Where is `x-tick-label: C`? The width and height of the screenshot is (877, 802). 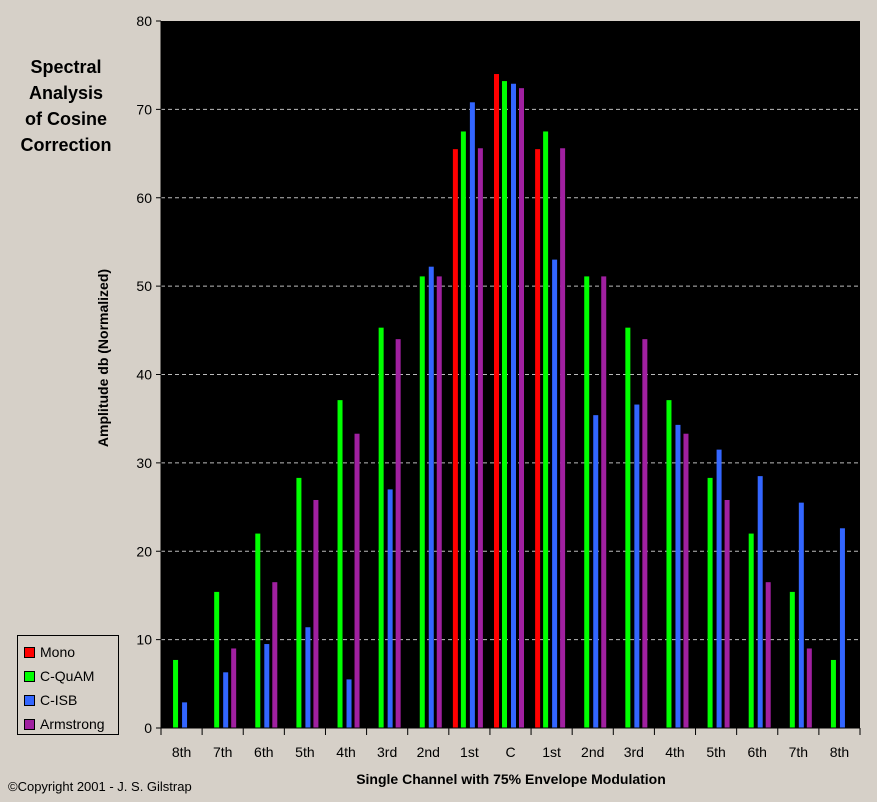
x-tick-label: C is located at coordinates (510, 752).